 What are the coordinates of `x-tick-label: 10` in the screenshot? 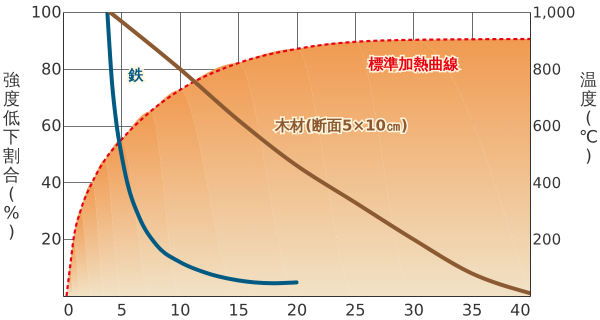 It's located at (180, 310).